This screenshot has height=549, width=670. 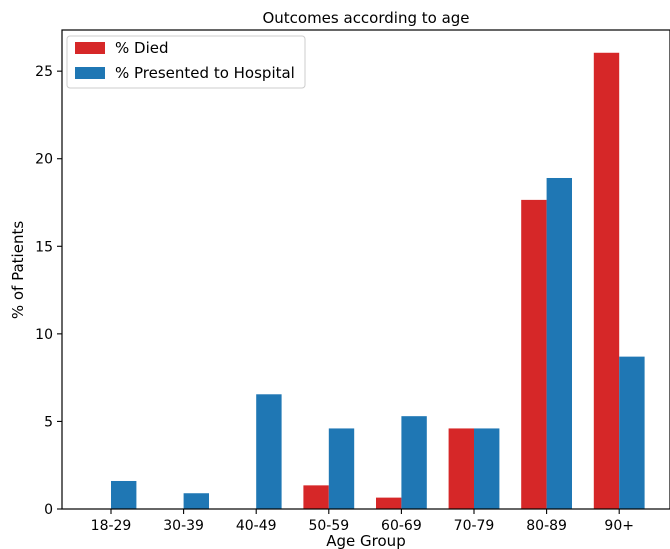 What do you see at coordinates (362, 521) in the screenshot?
I see `x-axis-ticks: 18-29 30-39 40-49 50-59 60-69 70-79 80-89 90+` at bounding box center [362, 521].